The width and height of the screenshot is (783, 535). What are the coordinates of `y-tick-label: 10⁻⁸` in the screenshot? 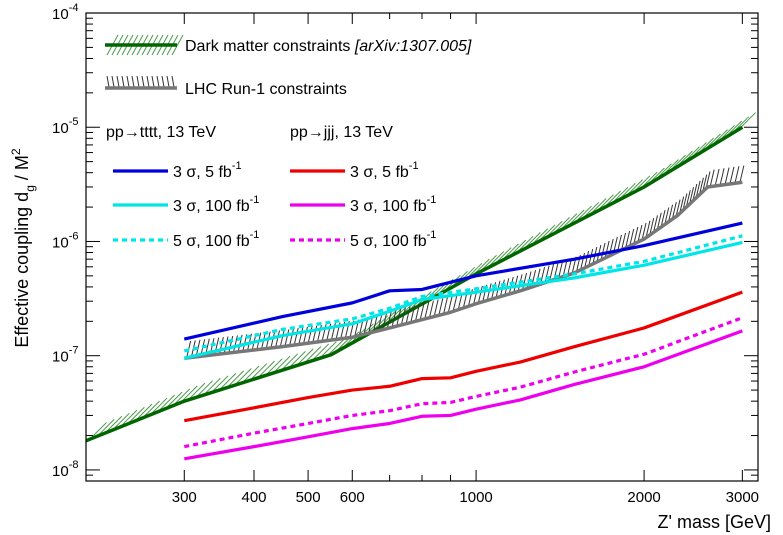 It's located at (65, 469).